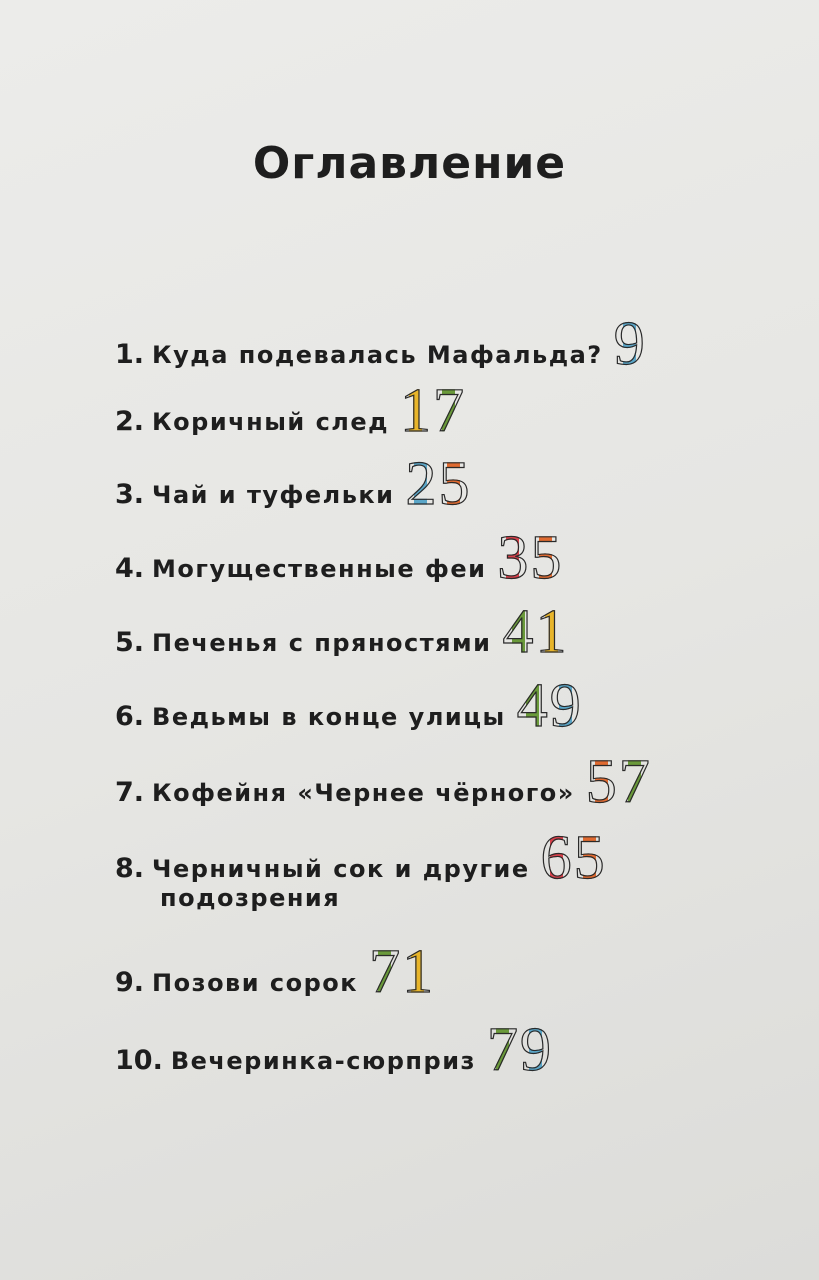 The width and height of the screenshot is (819, 1280). Describe the element at coordinates (271, 422) in the screenshot. I see `chapter-title: Коричный след` at that location.